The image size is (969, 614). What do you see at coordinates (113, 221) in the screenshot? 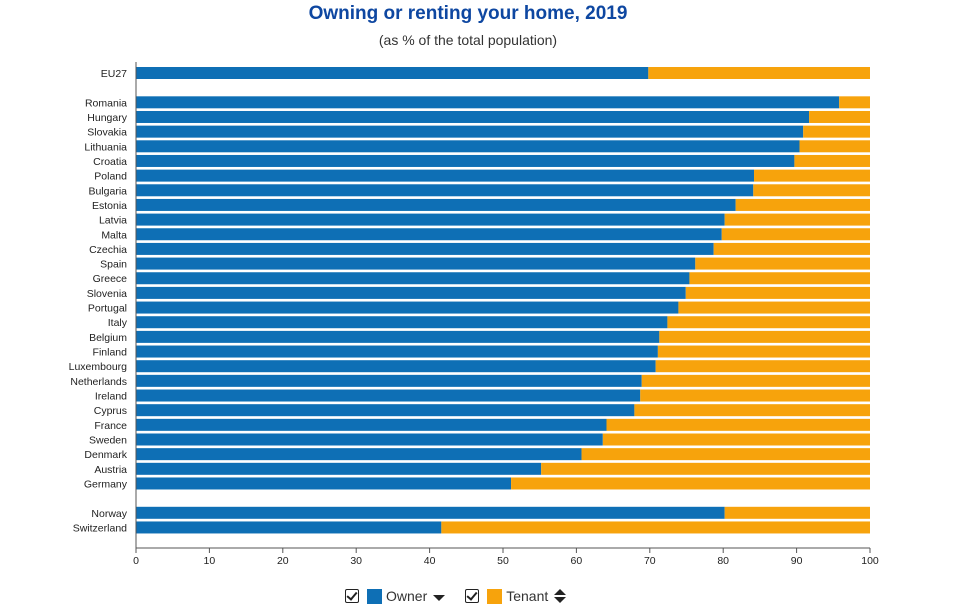
I see `category-label: Latvia` at bounding box center [113, 221].